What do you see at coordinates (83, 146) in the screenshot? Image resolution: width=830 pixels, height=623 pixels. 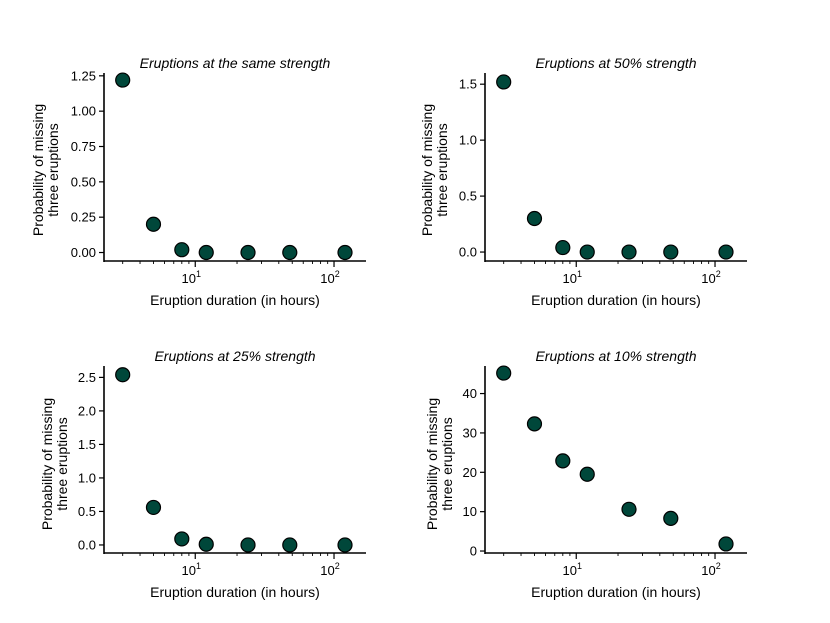 I see `y-tick-label: 0.75` at bounding box center [83, 146].